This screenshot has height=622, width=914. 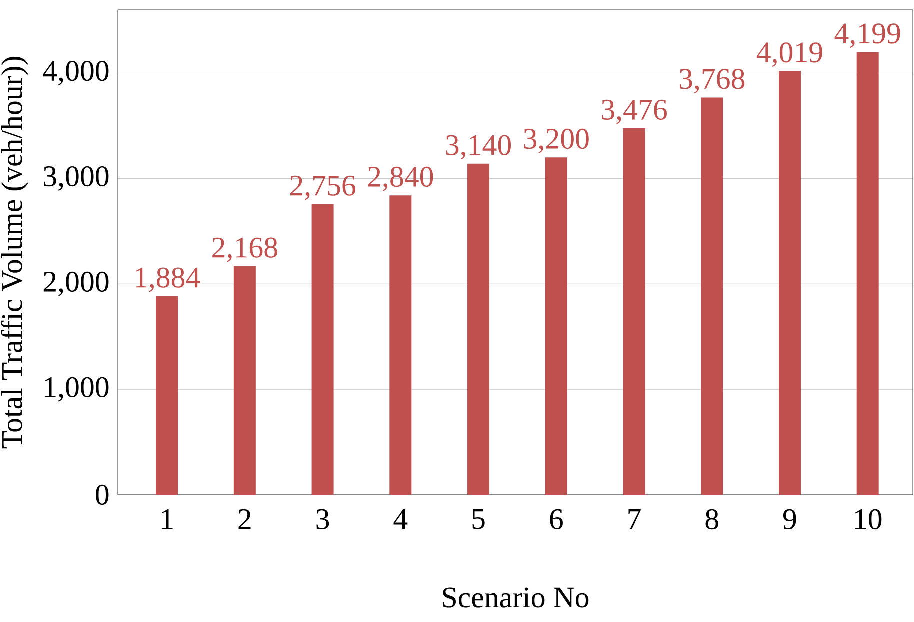 What do you see at coordinates (245, 250) in the screenshot?
I see `data-label: 2,168` at bounding box center [245, 250].